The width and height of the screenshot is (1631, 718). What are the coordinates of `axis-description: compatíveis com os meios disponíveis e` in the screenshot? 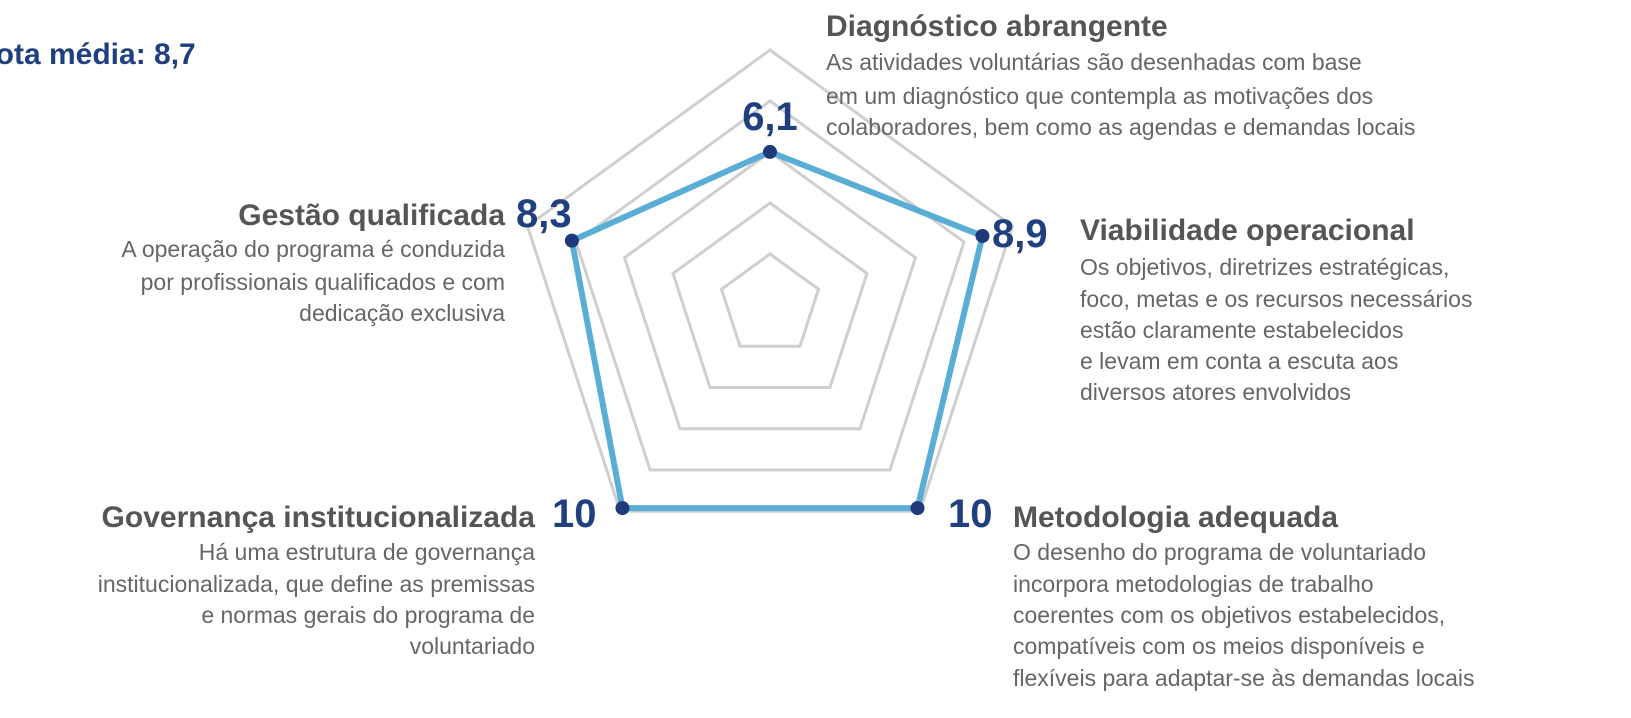 It's located at (1219, 646).